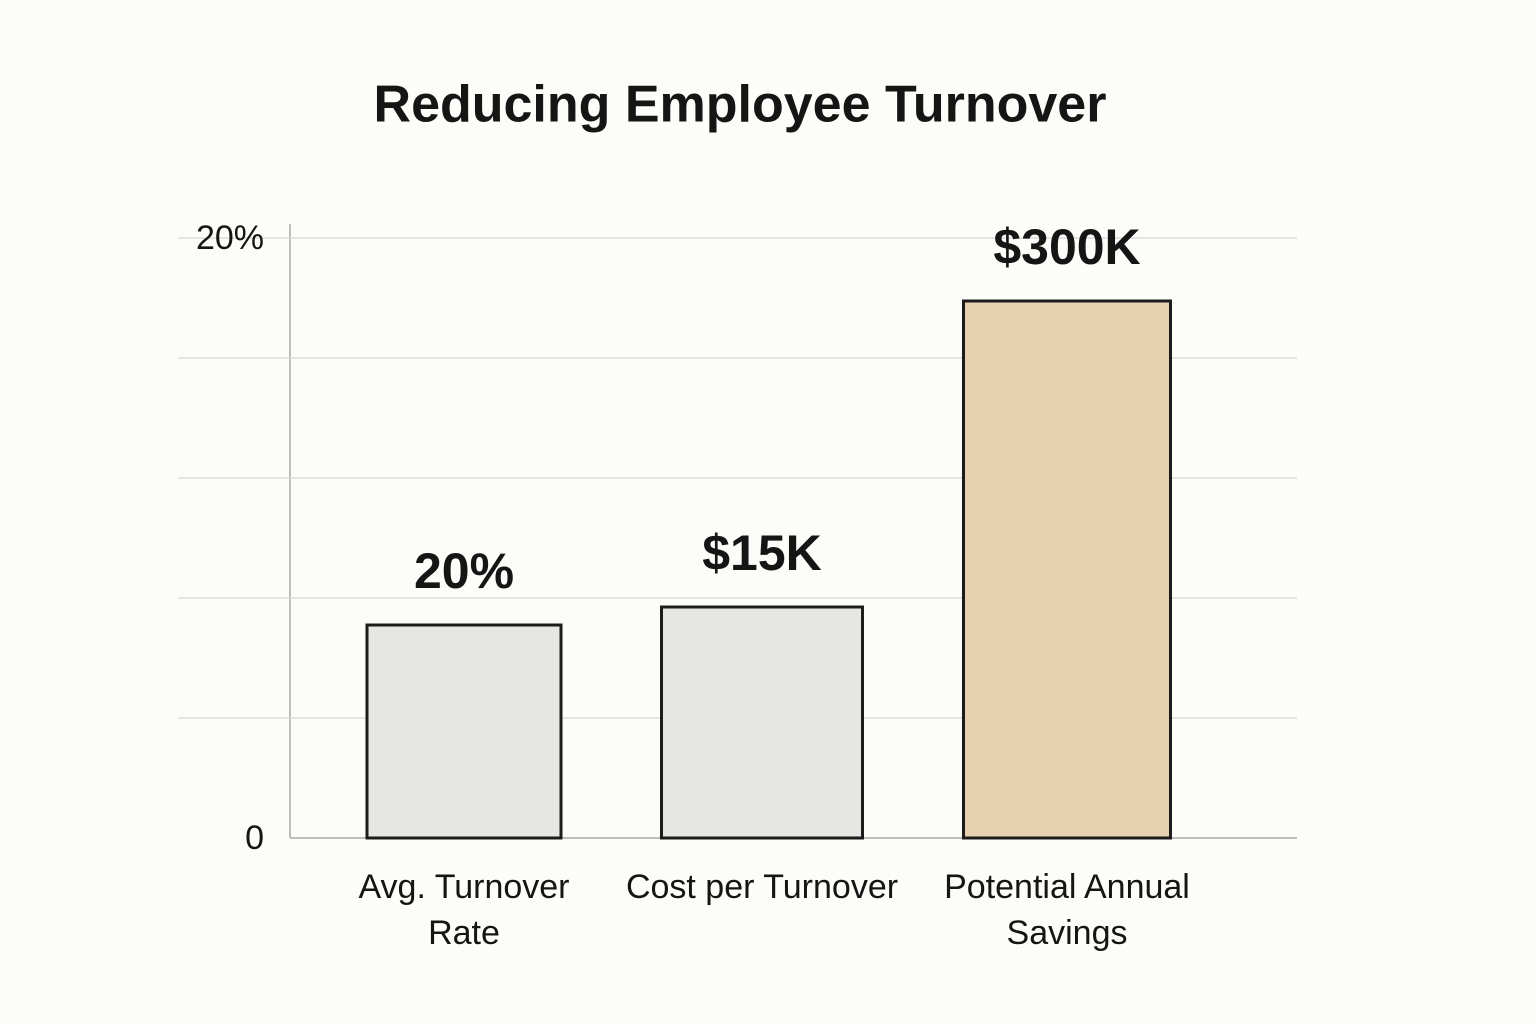 This screenshot has height=1024, width=1536. I want to click on x-tick-label: Avg. Turnover Rate, so click(464, 910).